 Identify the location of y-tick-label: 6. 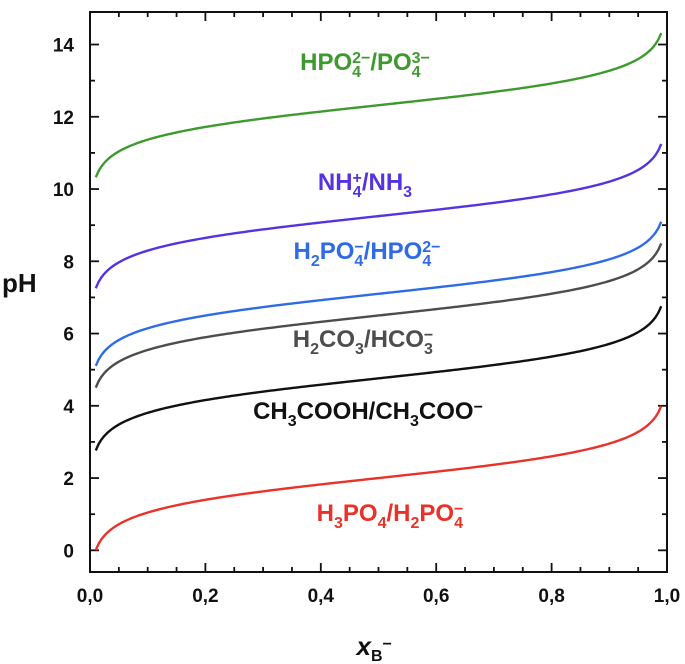
(68, 335).